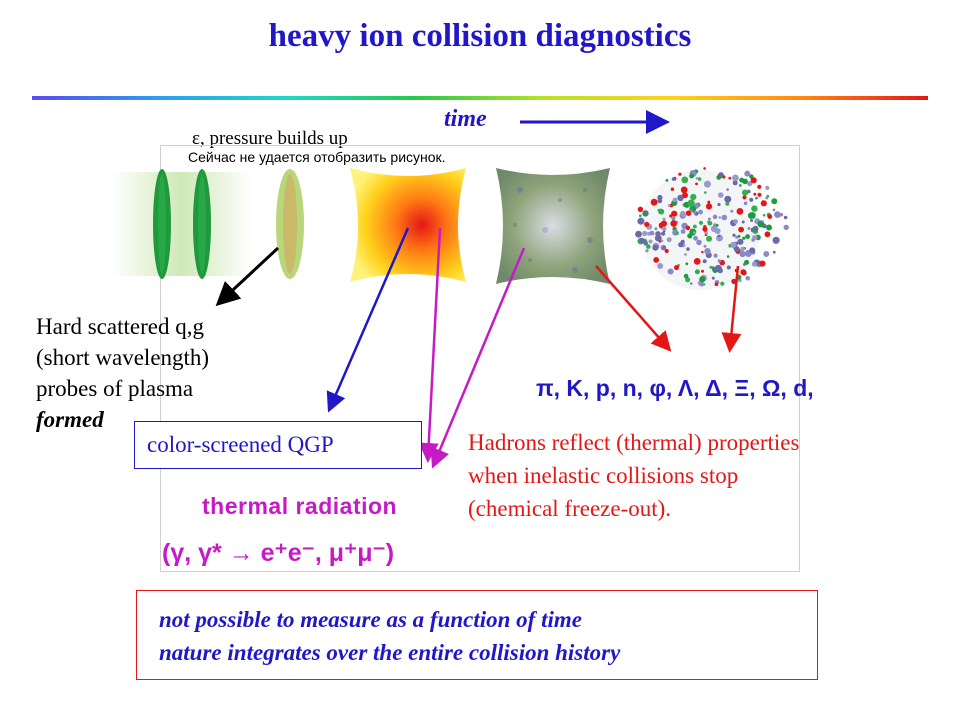 This screenshot has height=720, width=960. Describe the element at coordinates (603, 475) in the screenshot. I see `hadron-line-2: when inelastic collisions stop` at that location.